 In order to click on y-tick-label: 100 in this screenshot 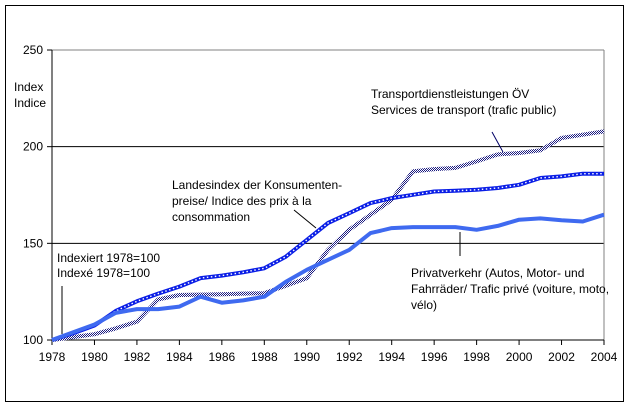, I will do `click(33, 340)`.